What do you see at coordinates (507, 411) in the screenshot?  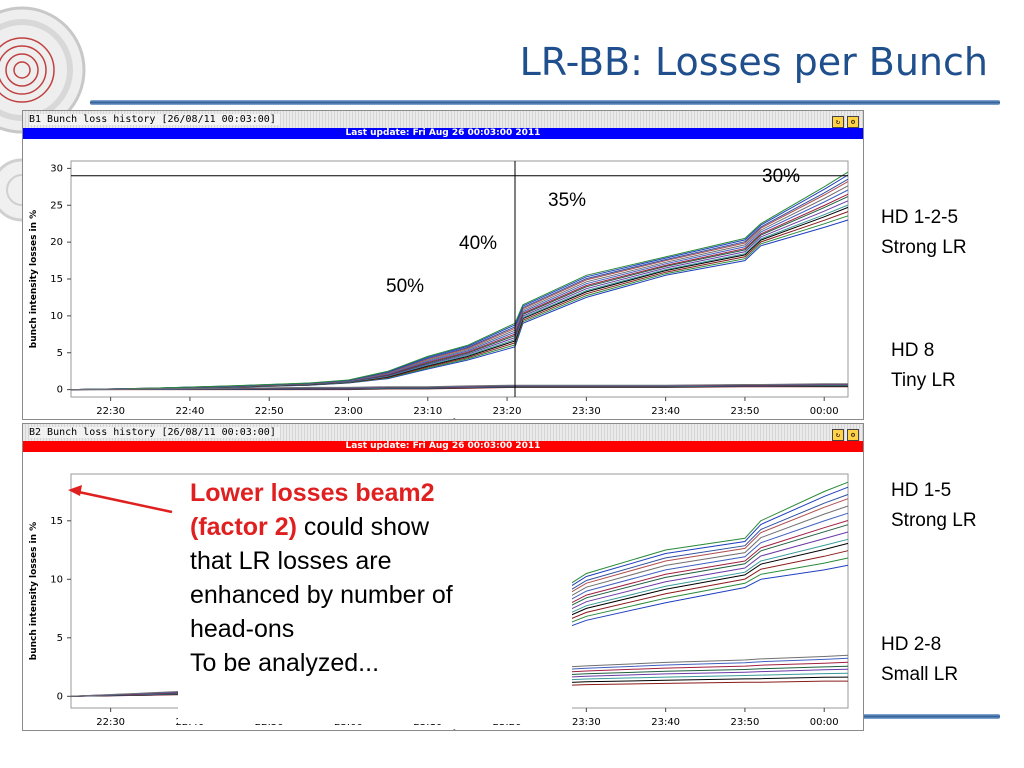 I see `x-tick-label: 23:20` at bounding box center [507, 411].